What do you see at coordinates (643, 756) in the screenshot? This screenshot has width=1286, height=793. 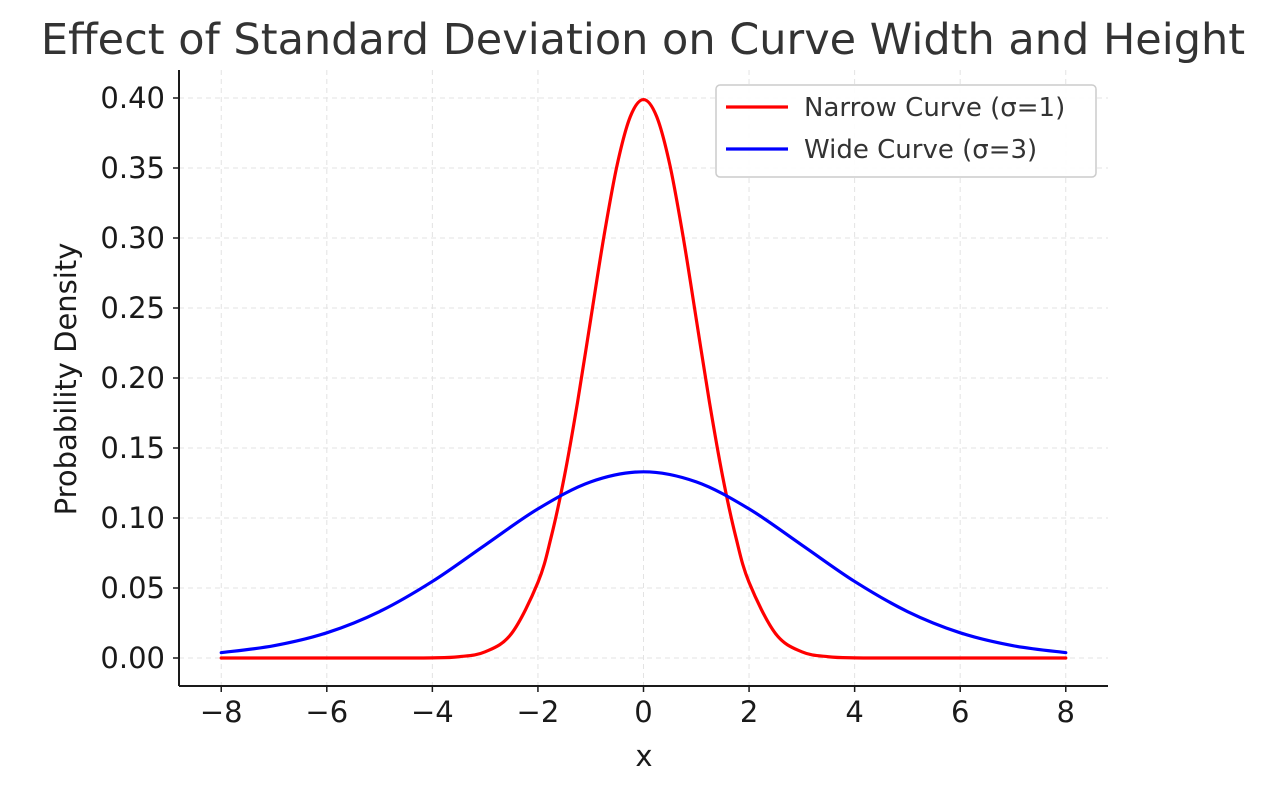 I see `x-axis-label: x` at bounding box center [643, 756].